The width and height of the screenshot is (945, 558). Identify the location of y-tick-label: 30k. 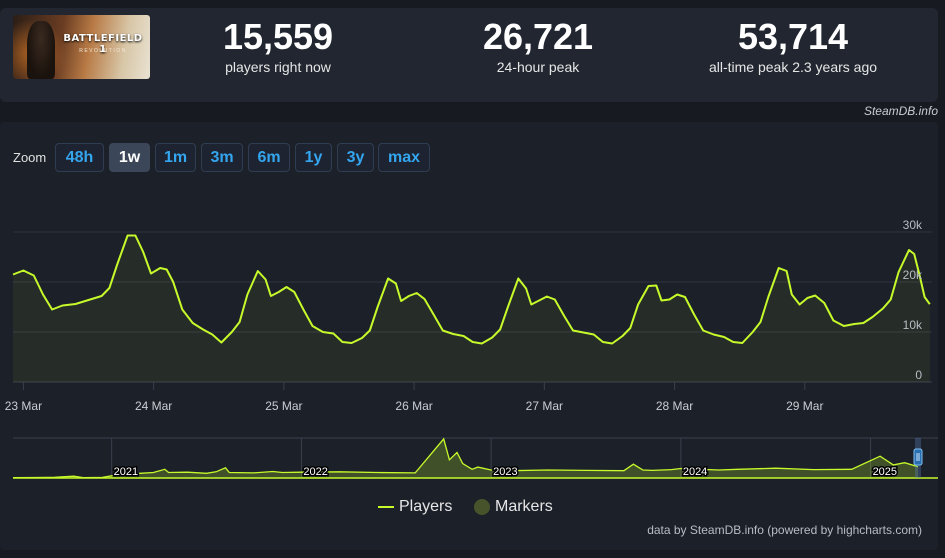
(913, 225).